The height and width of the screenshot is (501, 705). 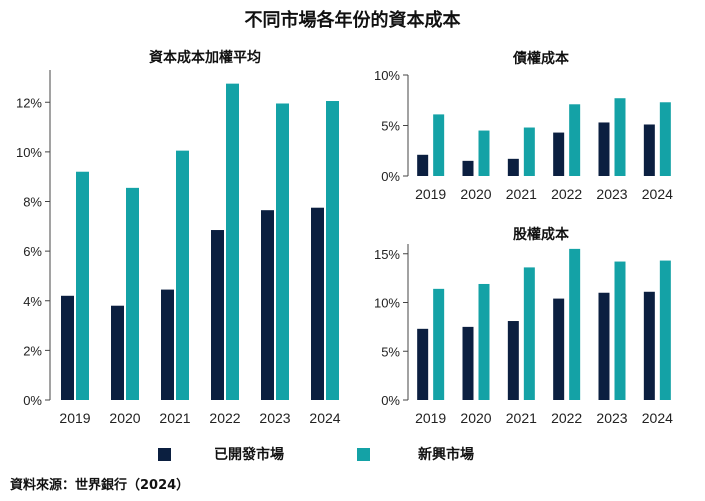 I want to click on x-tick-label-debt: 2024, so click(x=657, y=194).